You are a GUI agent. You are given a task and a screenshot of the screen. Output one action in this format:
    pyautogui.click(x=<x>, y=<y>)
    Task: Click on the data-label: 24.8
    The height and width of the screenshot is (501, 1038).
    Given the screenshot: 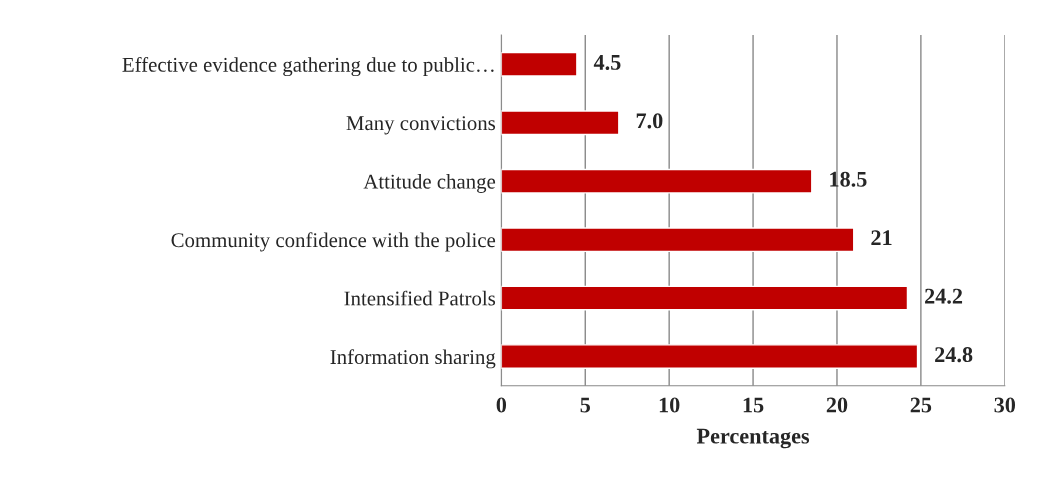 What is the action you would take?
    pyautogui.click(x=954, y=355)
    